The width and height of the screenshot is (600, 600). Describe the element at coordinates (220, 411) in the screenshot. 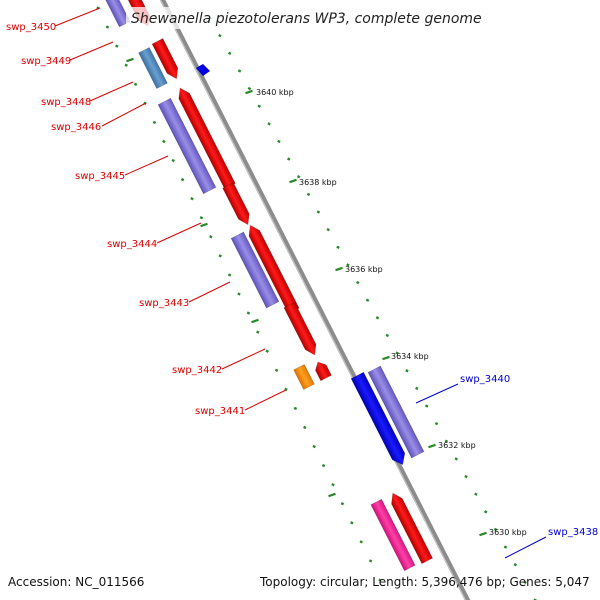

I see `gene-label-swp-3441: swp_3441` at that location.